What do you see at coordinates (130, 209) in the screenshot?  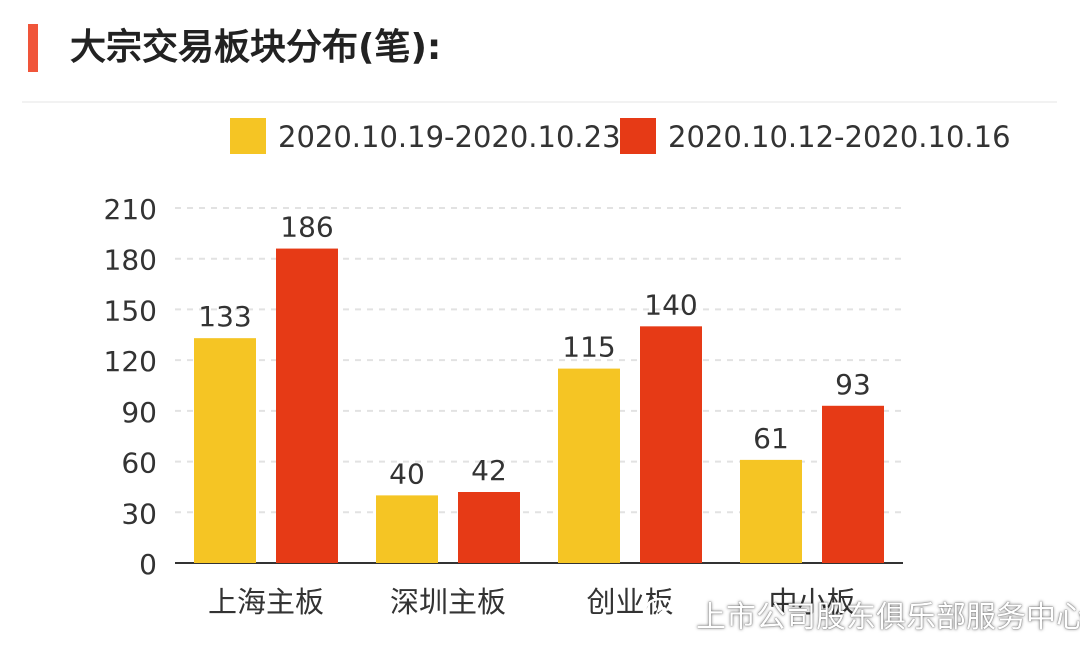 I see `y-tick-label: 210` at bounding box center [130, 209].